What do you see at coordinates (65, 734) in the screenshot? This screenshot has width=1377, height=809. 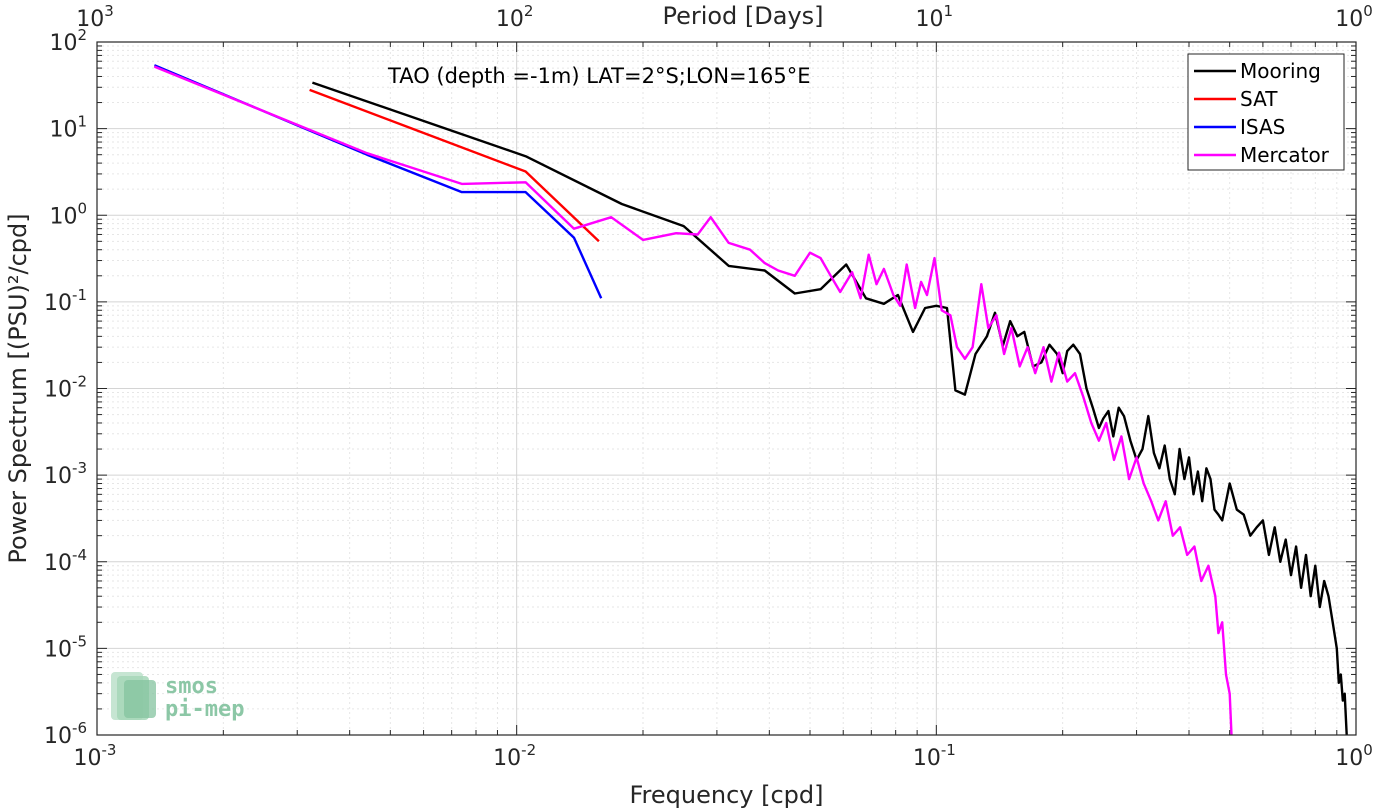 I see `y-tick-label: 10⁻⁶` at bounding box center [65, 734].